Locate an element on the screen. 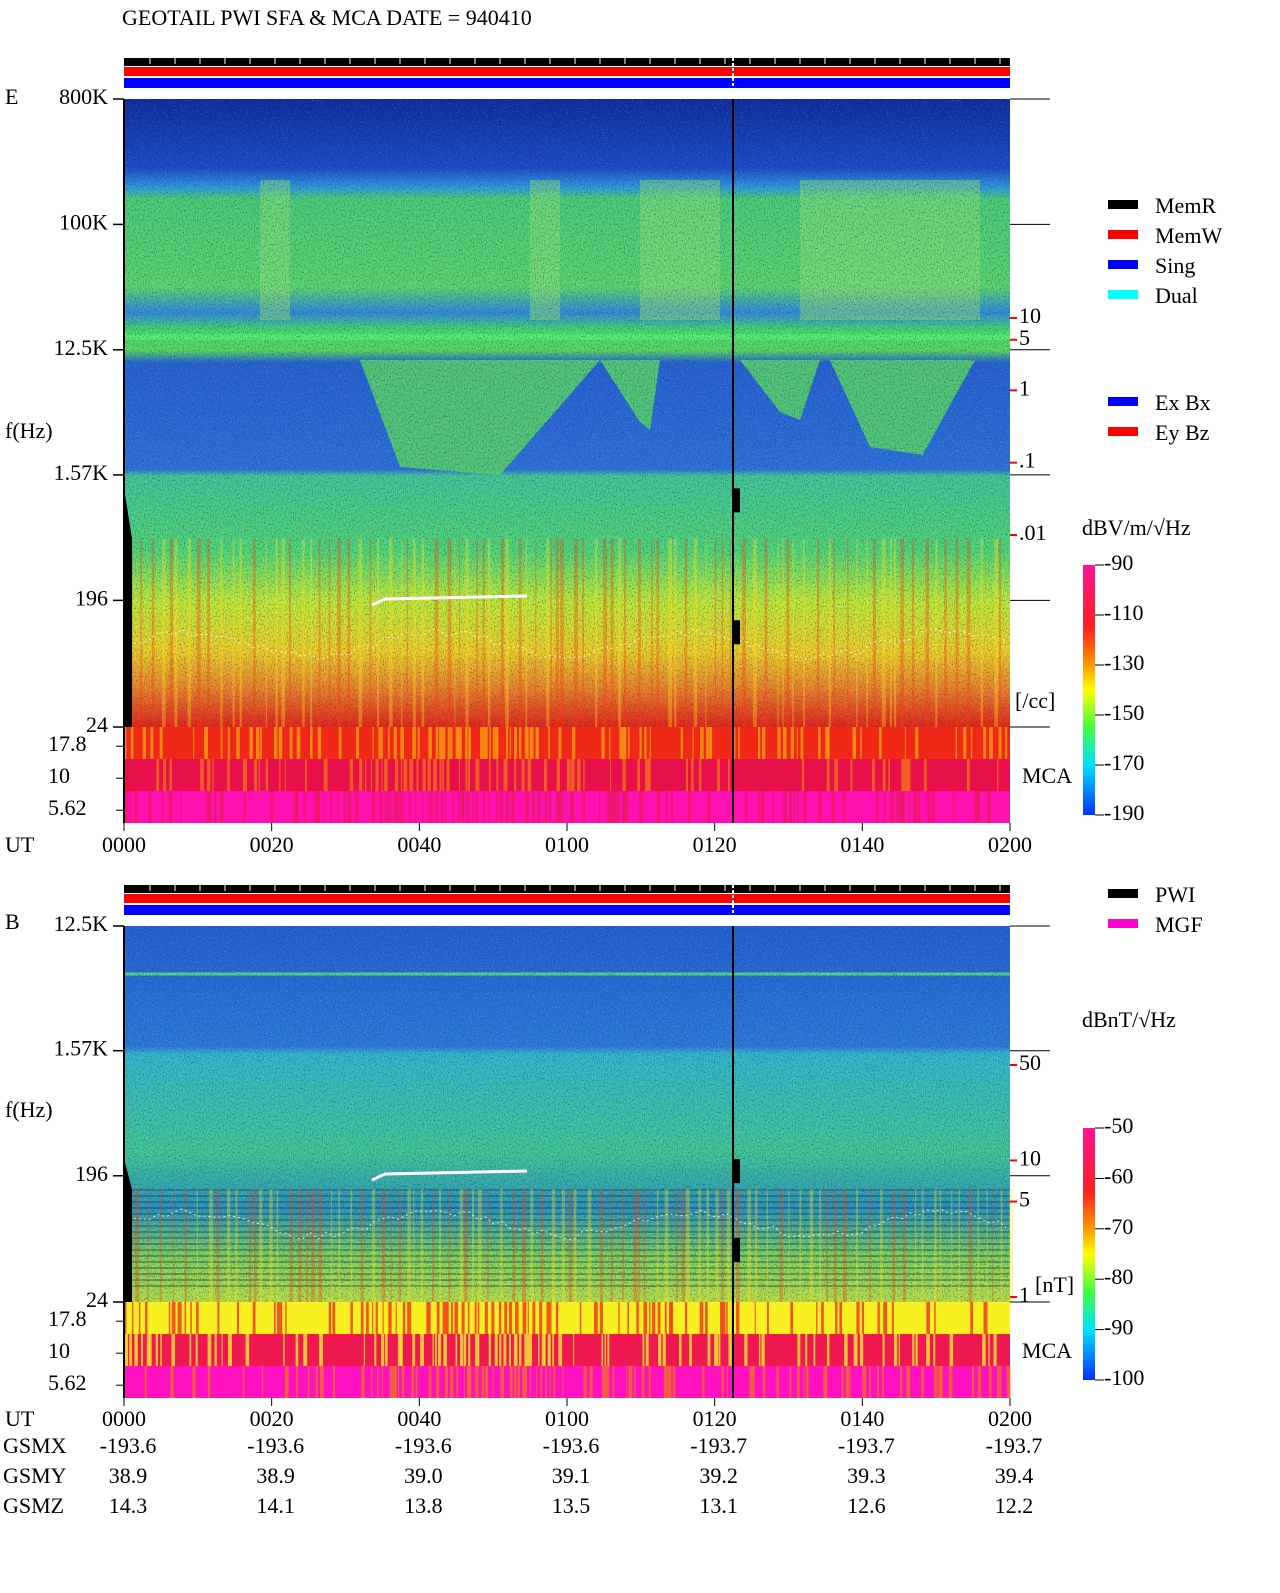 The image size is (1280, 1593). colorbar-label: dBV/m/√Hz is located at coordinates (1136, 527).